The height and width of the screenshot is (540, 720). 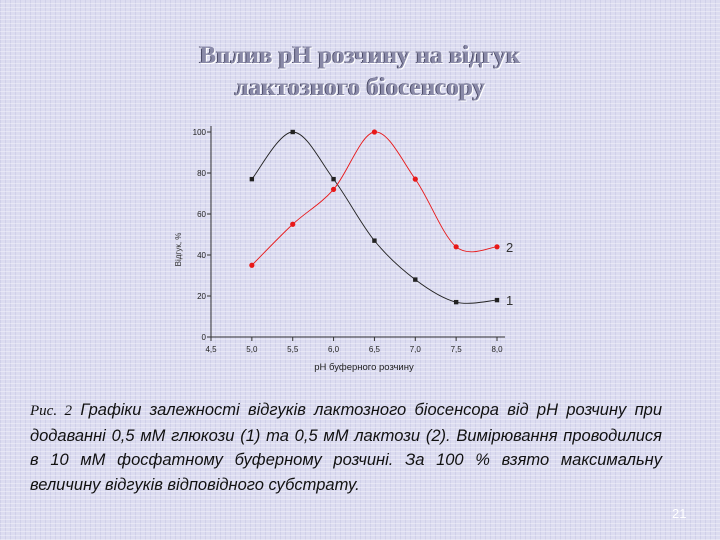 I want to click on title-line-2: лактозного біосенсору, so click(x=360, y=87).